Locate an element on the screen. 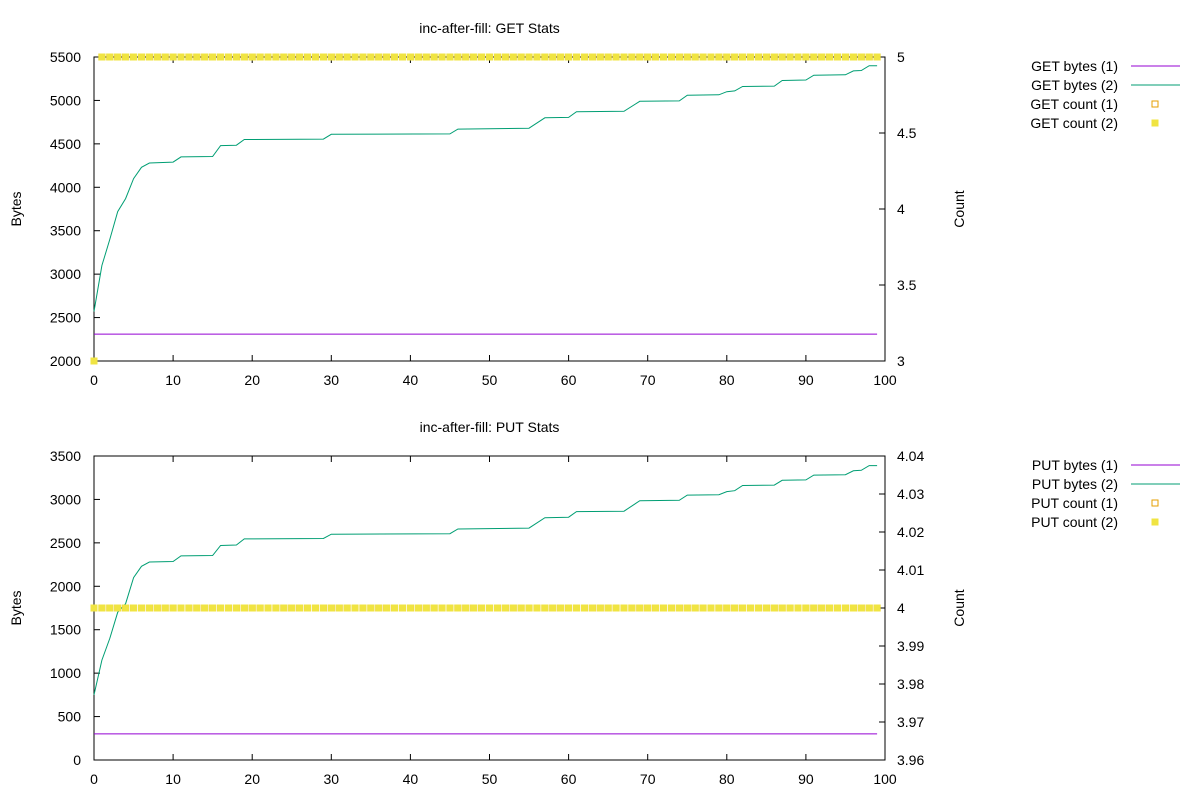 This screenshot has width=1200, height=800. x-tick-label: 60 is located at coordinates (569, 380).